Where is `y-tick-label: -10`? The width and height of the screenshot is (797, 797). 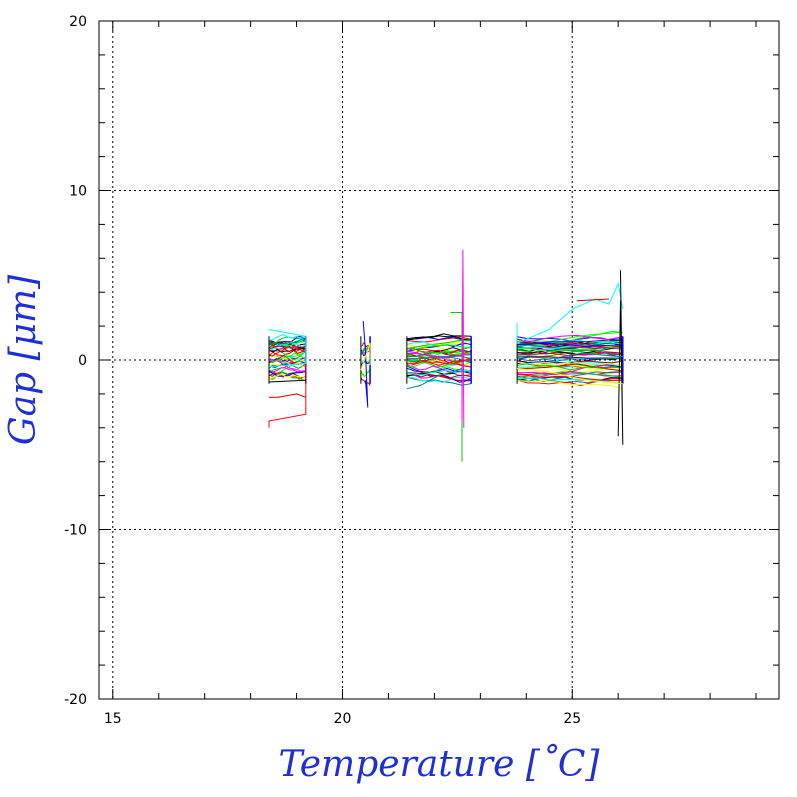
y-tick-label: -10 is located at coordinates (75, 531).